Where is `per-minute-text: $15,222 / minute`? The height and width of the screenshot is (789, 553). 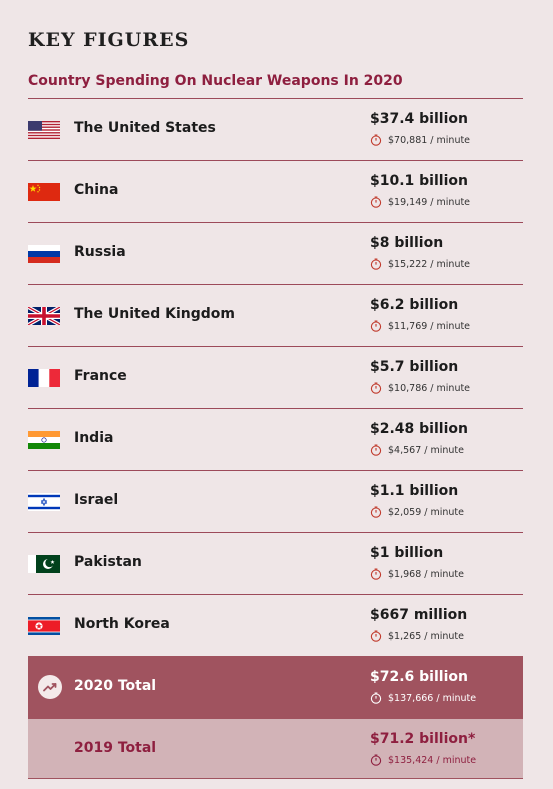
per-minute-text: $15,222 / minute is located at coordinates (429, 264).